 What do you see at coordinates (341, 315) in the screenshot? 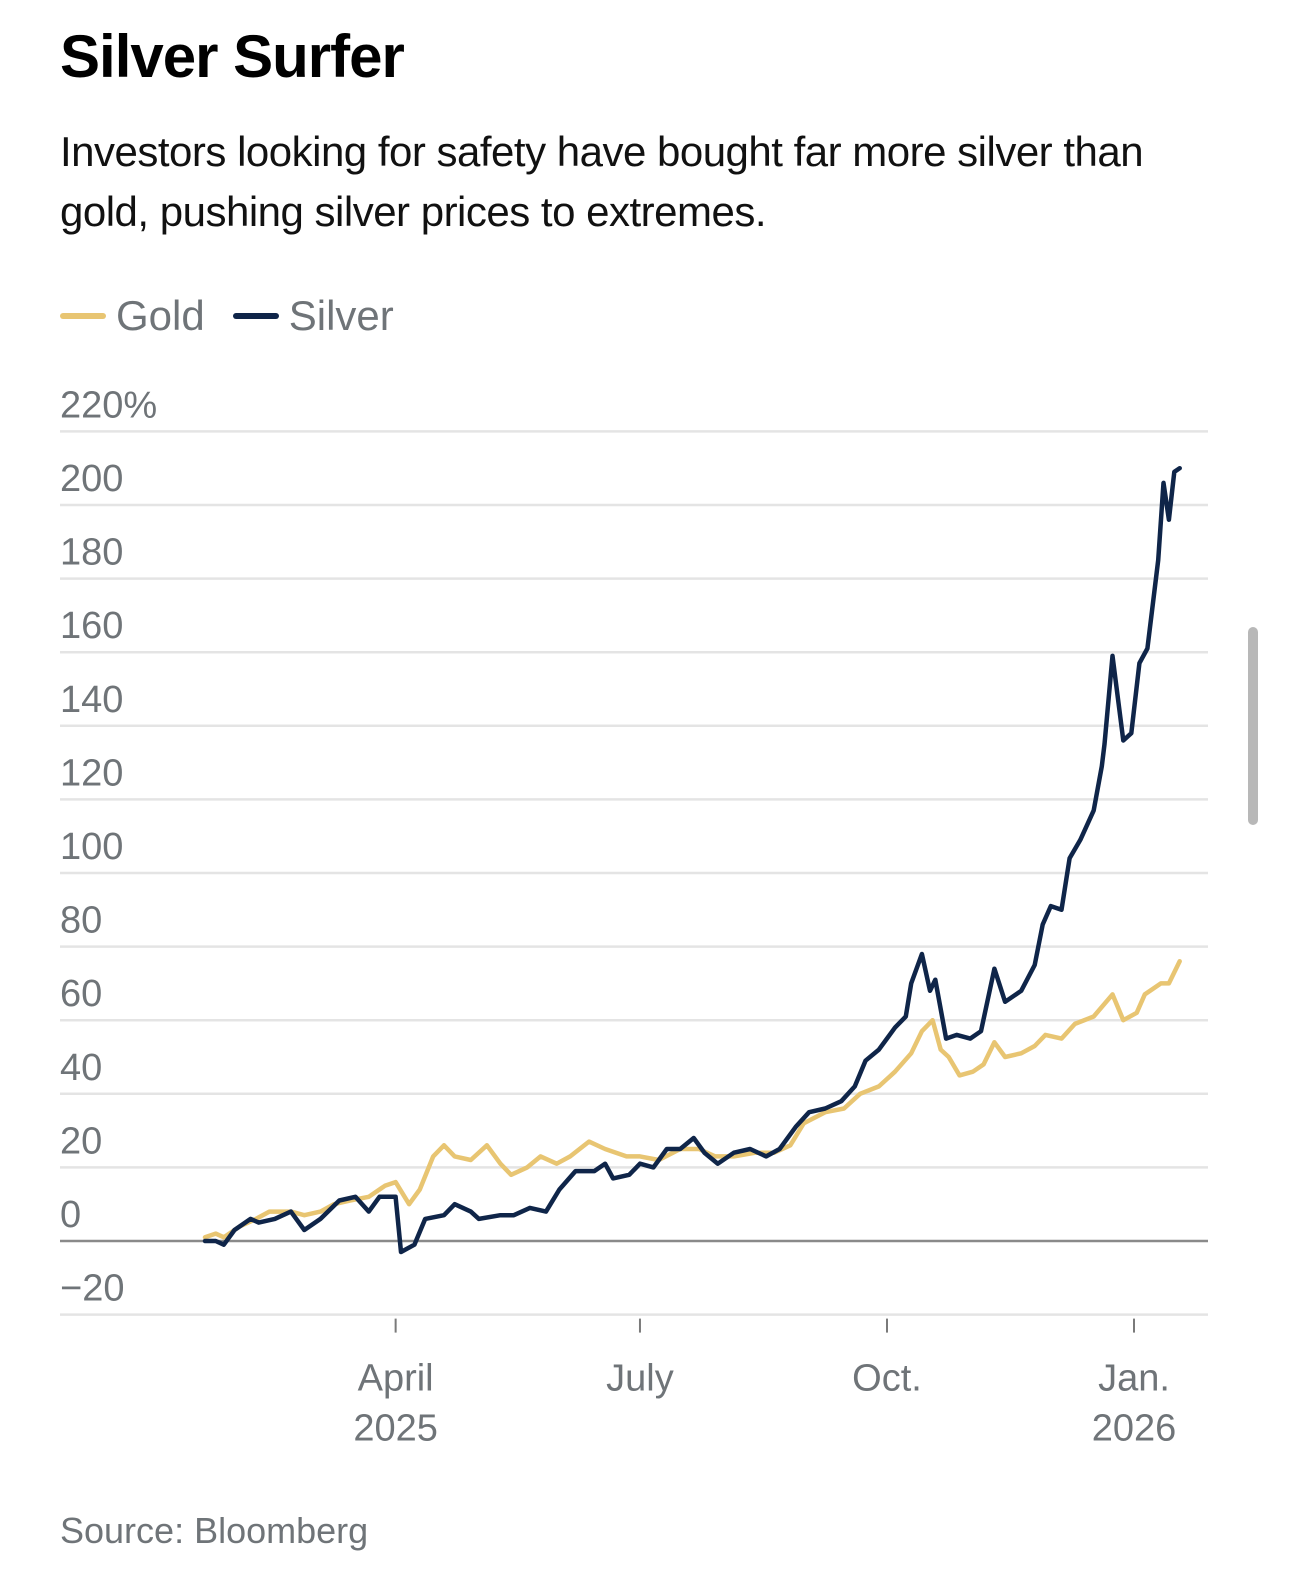
I see `legend-label-silver: Silver` at bounding box center [341, 315].